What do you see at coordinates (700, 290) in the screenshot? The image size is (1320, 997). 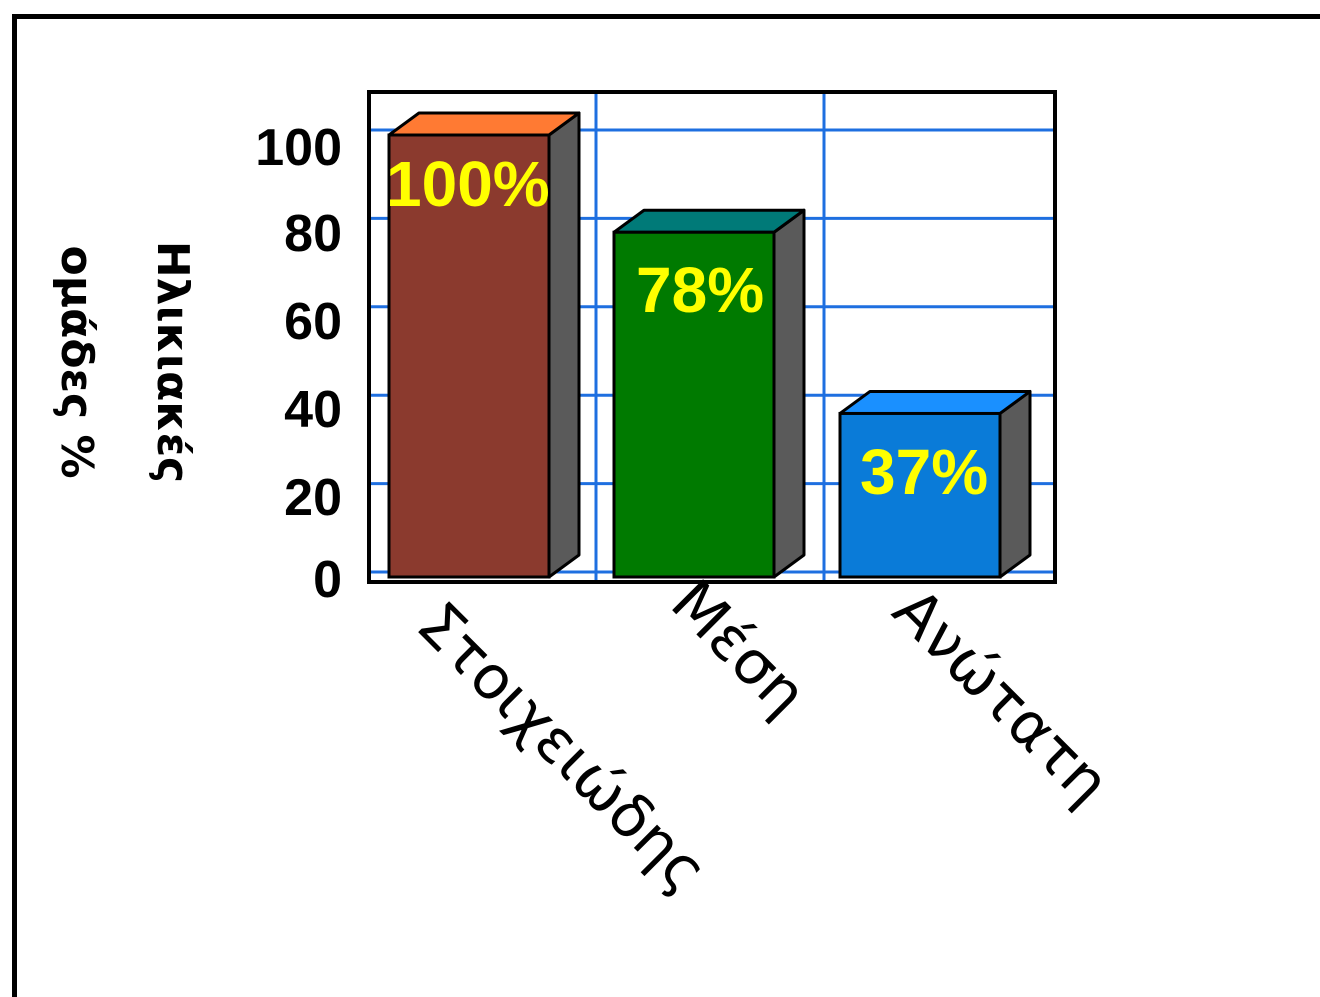 I see `data-label: 78%` at bounding box center [700, 290].